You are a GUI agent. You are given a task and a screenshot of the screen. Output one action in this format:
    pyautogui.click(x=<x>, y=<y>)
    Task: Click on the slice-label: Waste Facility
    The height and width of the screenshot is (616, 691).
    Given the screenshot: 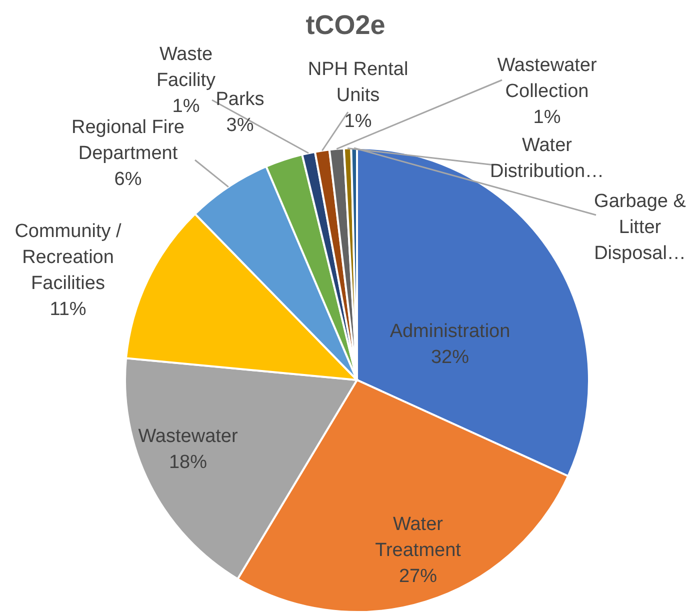 What is the action you would take?
    pyautogui.click(x=186, y=67)
    